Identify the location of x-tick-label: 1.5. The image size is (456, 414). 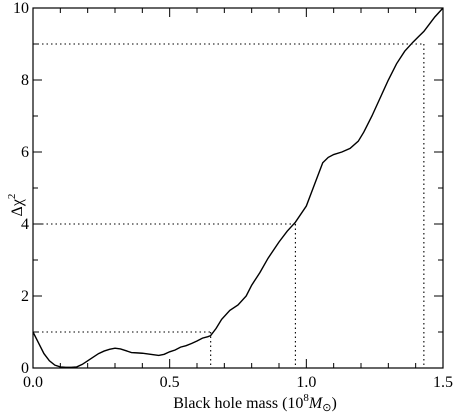
(443, 382).